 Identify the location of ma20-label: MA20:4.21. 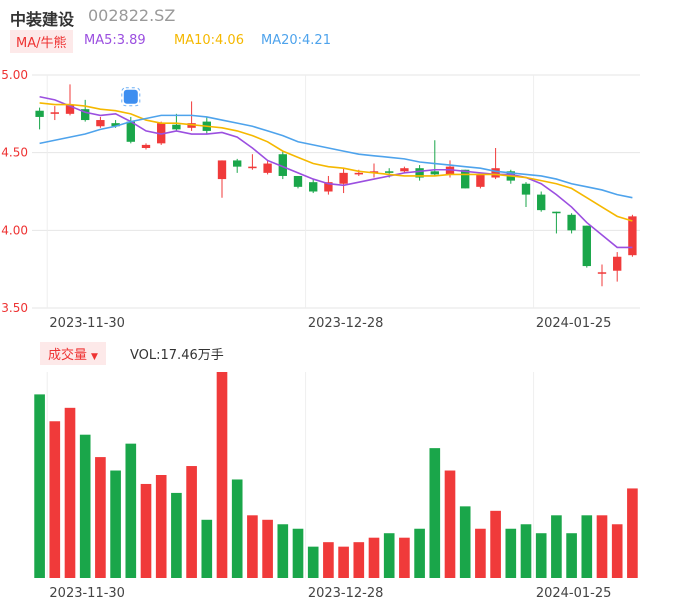
(296, 40).